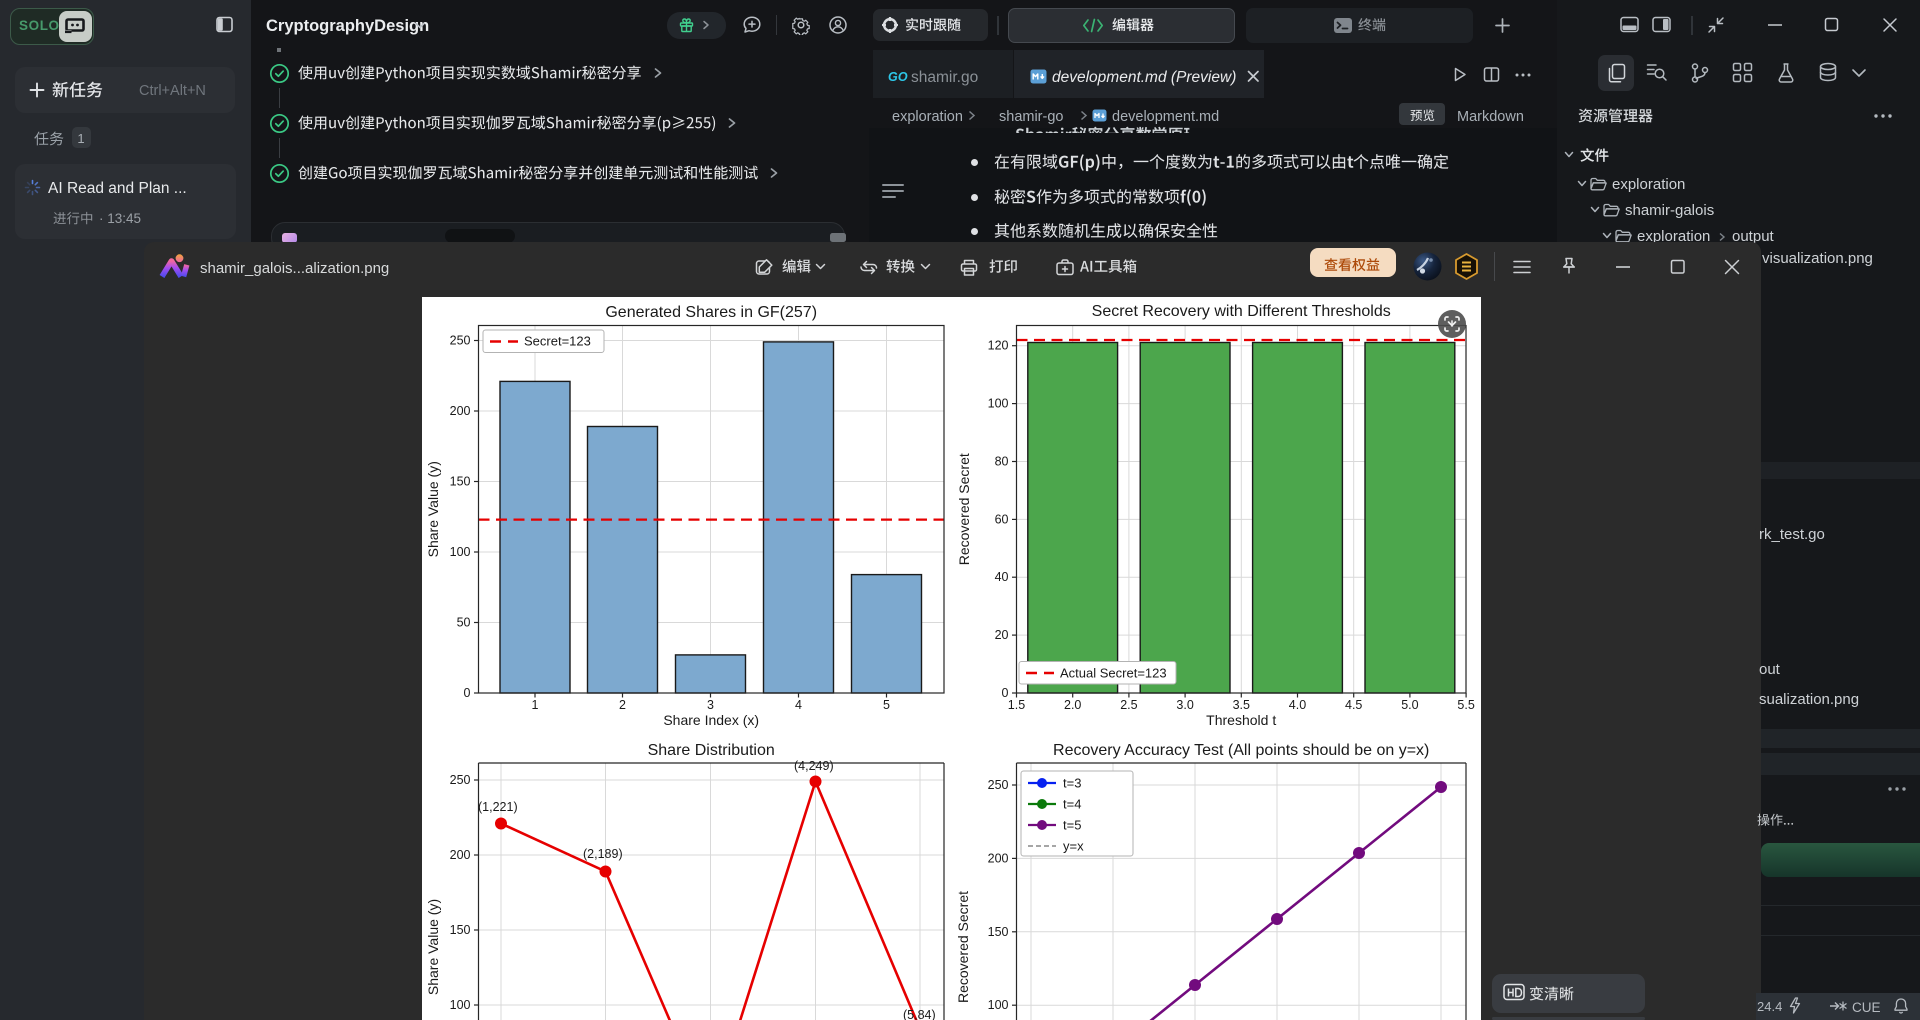 This screenshot has height=1020, width=1920. What do you see at coordinates (464, 623) in the screenshot?
I see `svg-text: 50` at bounding box center [464, 623].